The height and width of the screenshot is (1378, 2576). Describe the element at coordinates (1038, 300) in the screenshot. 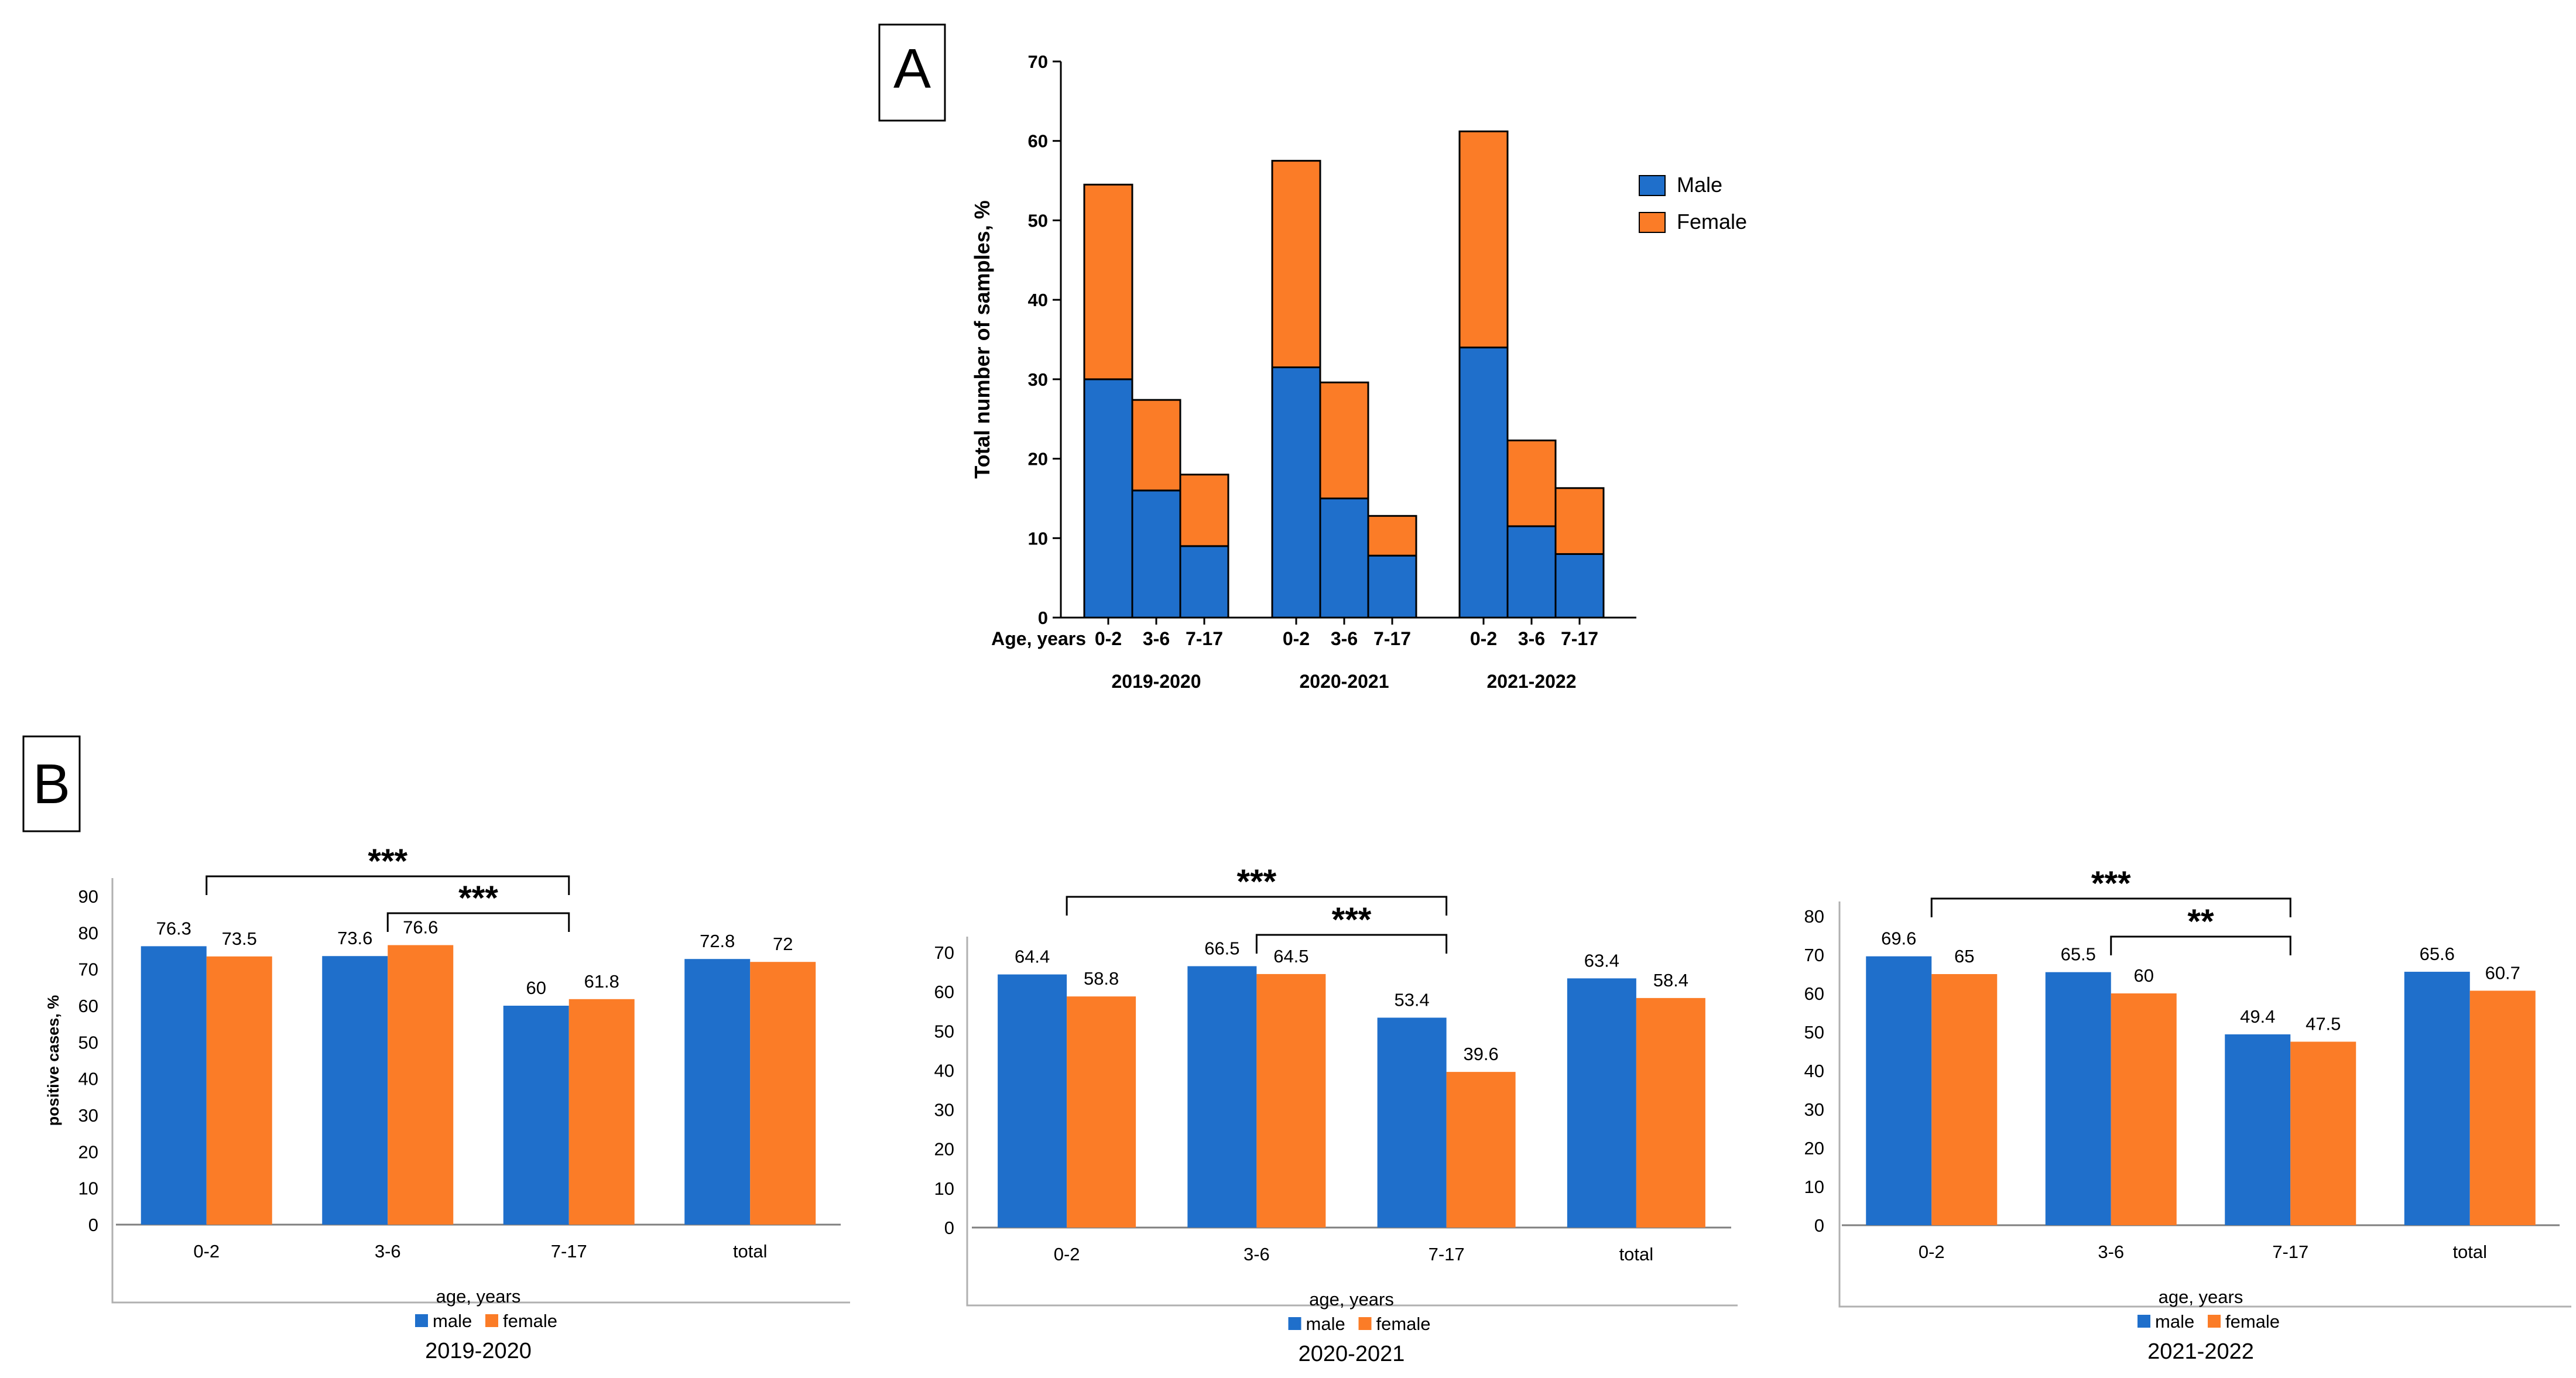

I see `panel-a-y-tick-label: 40` at that location.